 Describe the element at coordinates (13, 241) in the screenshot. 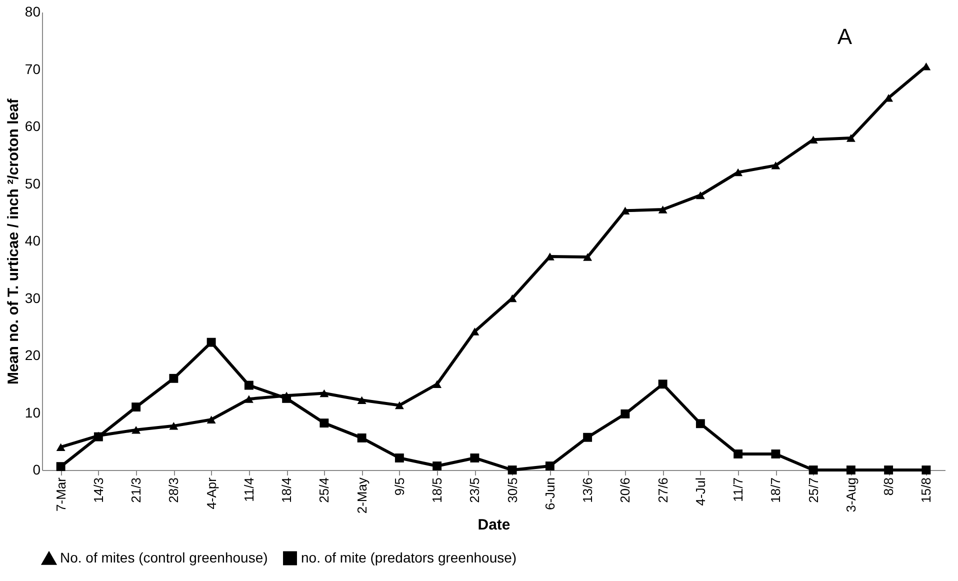

I see `y-axis-title: Mean no. of T. urticae / inch ²/croton leaf` at that location.